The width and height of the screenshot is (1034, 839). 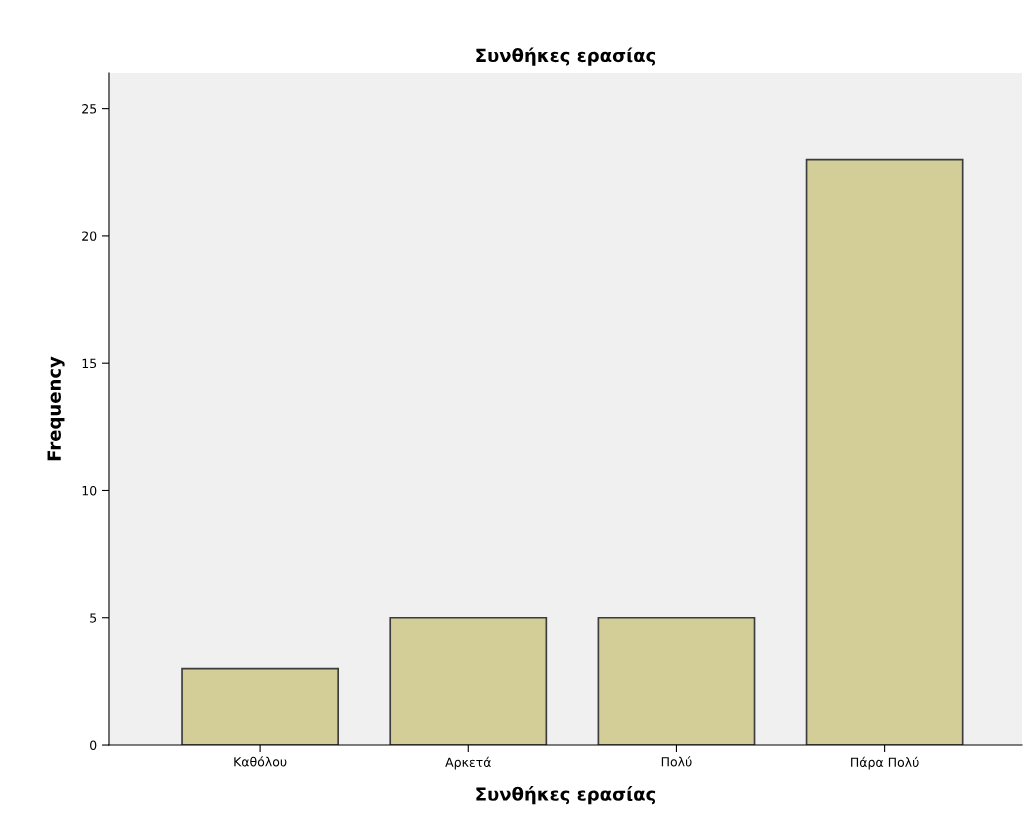 I want to click on x-tick-label: Πάρα Πολύ, so click(x=885, y=763).